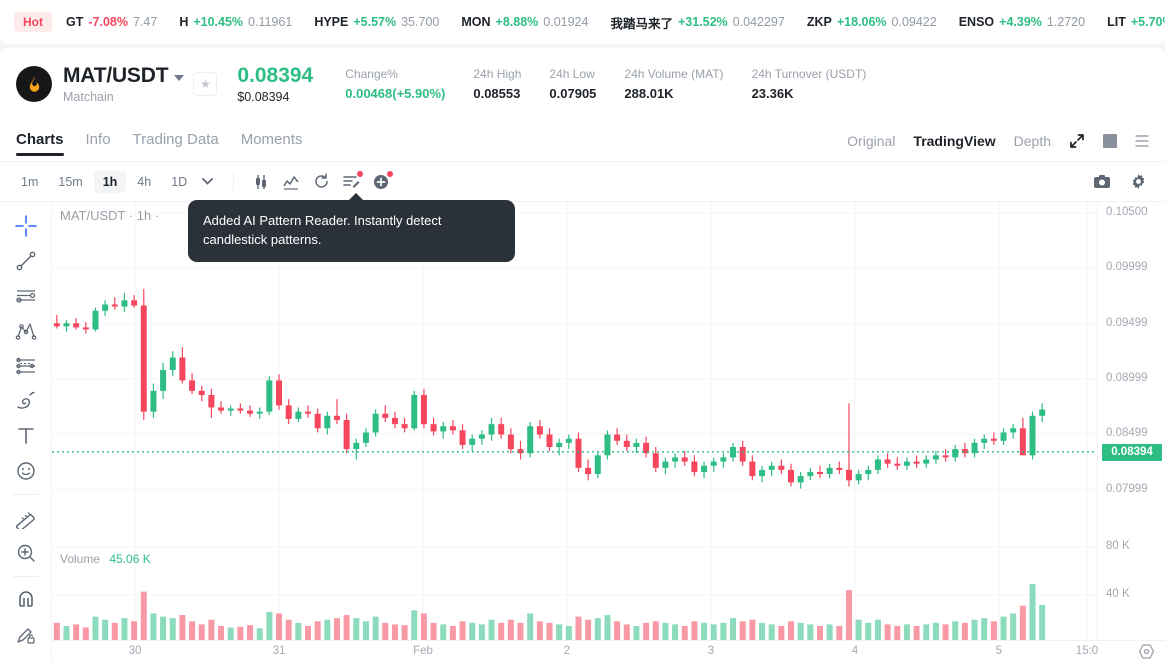 The height and width of the screenshot is (662, 1165). What do you see at coordinates (582, 182) in the screenshot?
I see `chart-toolbar: 1m 15m 1h 4h 1D` at bounding box center [582, 182].